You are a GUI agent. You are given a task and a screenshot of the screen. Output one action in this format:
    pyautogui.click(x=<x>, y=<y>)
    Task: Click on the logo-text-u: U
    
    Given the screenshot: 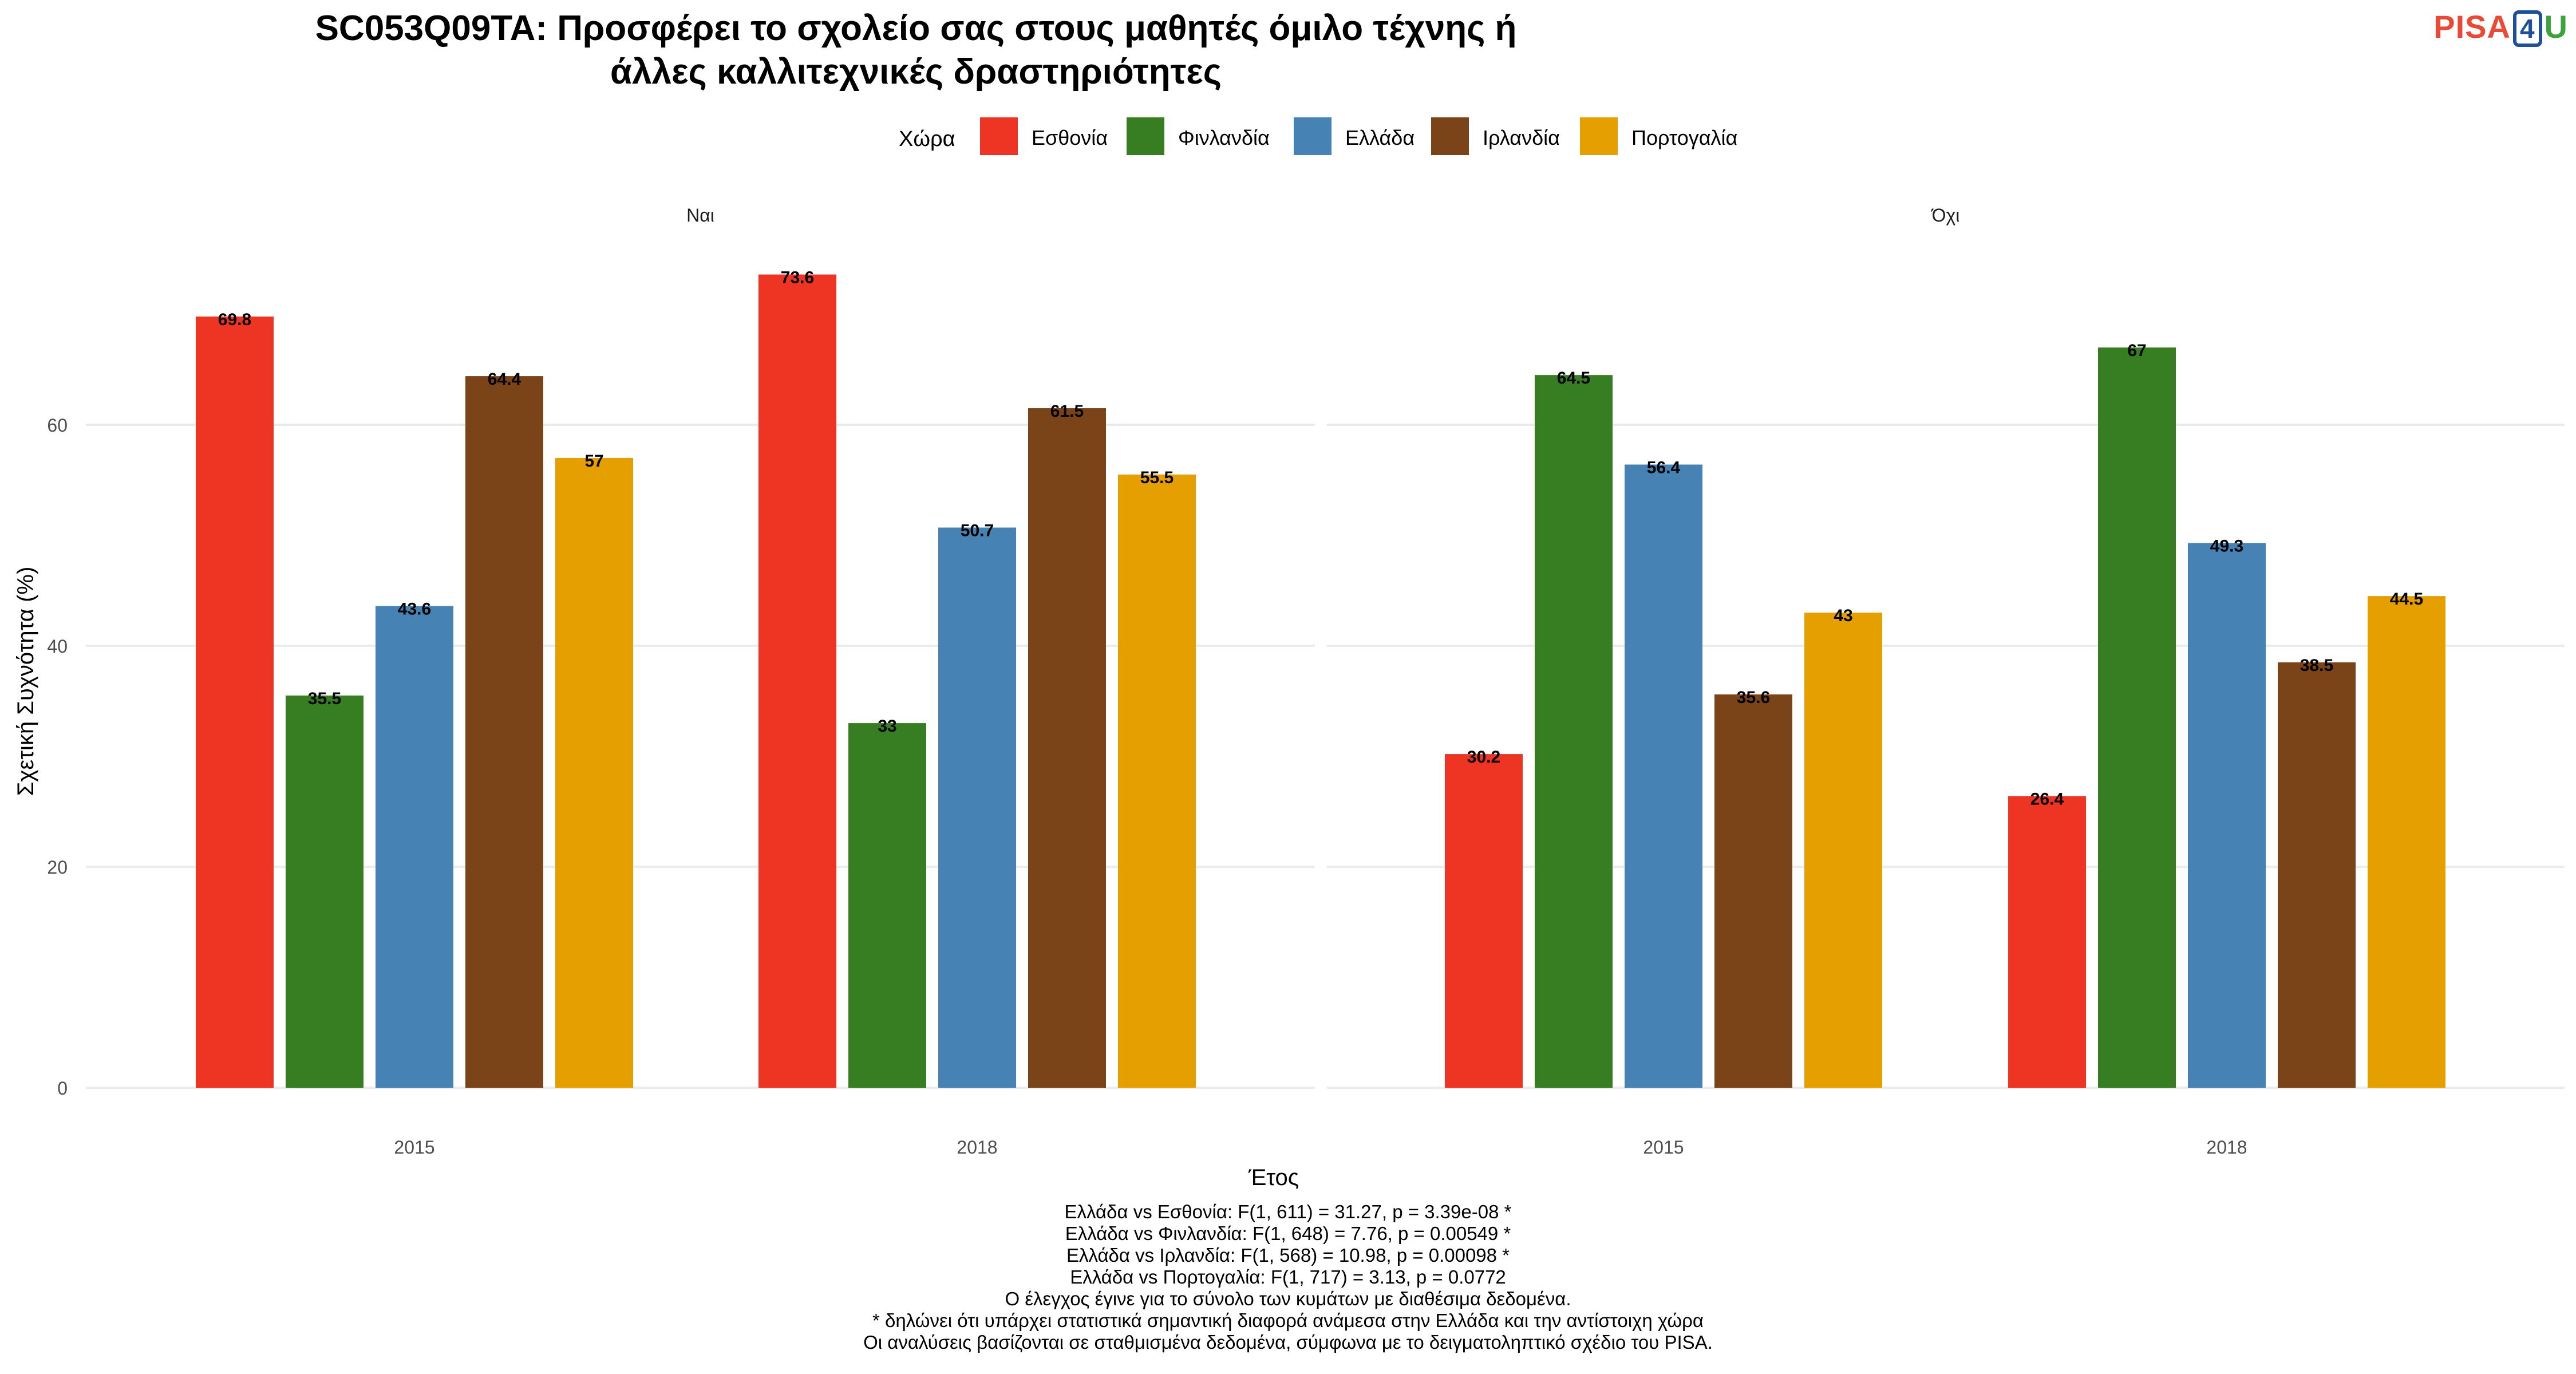 What is the action you would take?
    pyautogui.click(x=2556, y=27)
    